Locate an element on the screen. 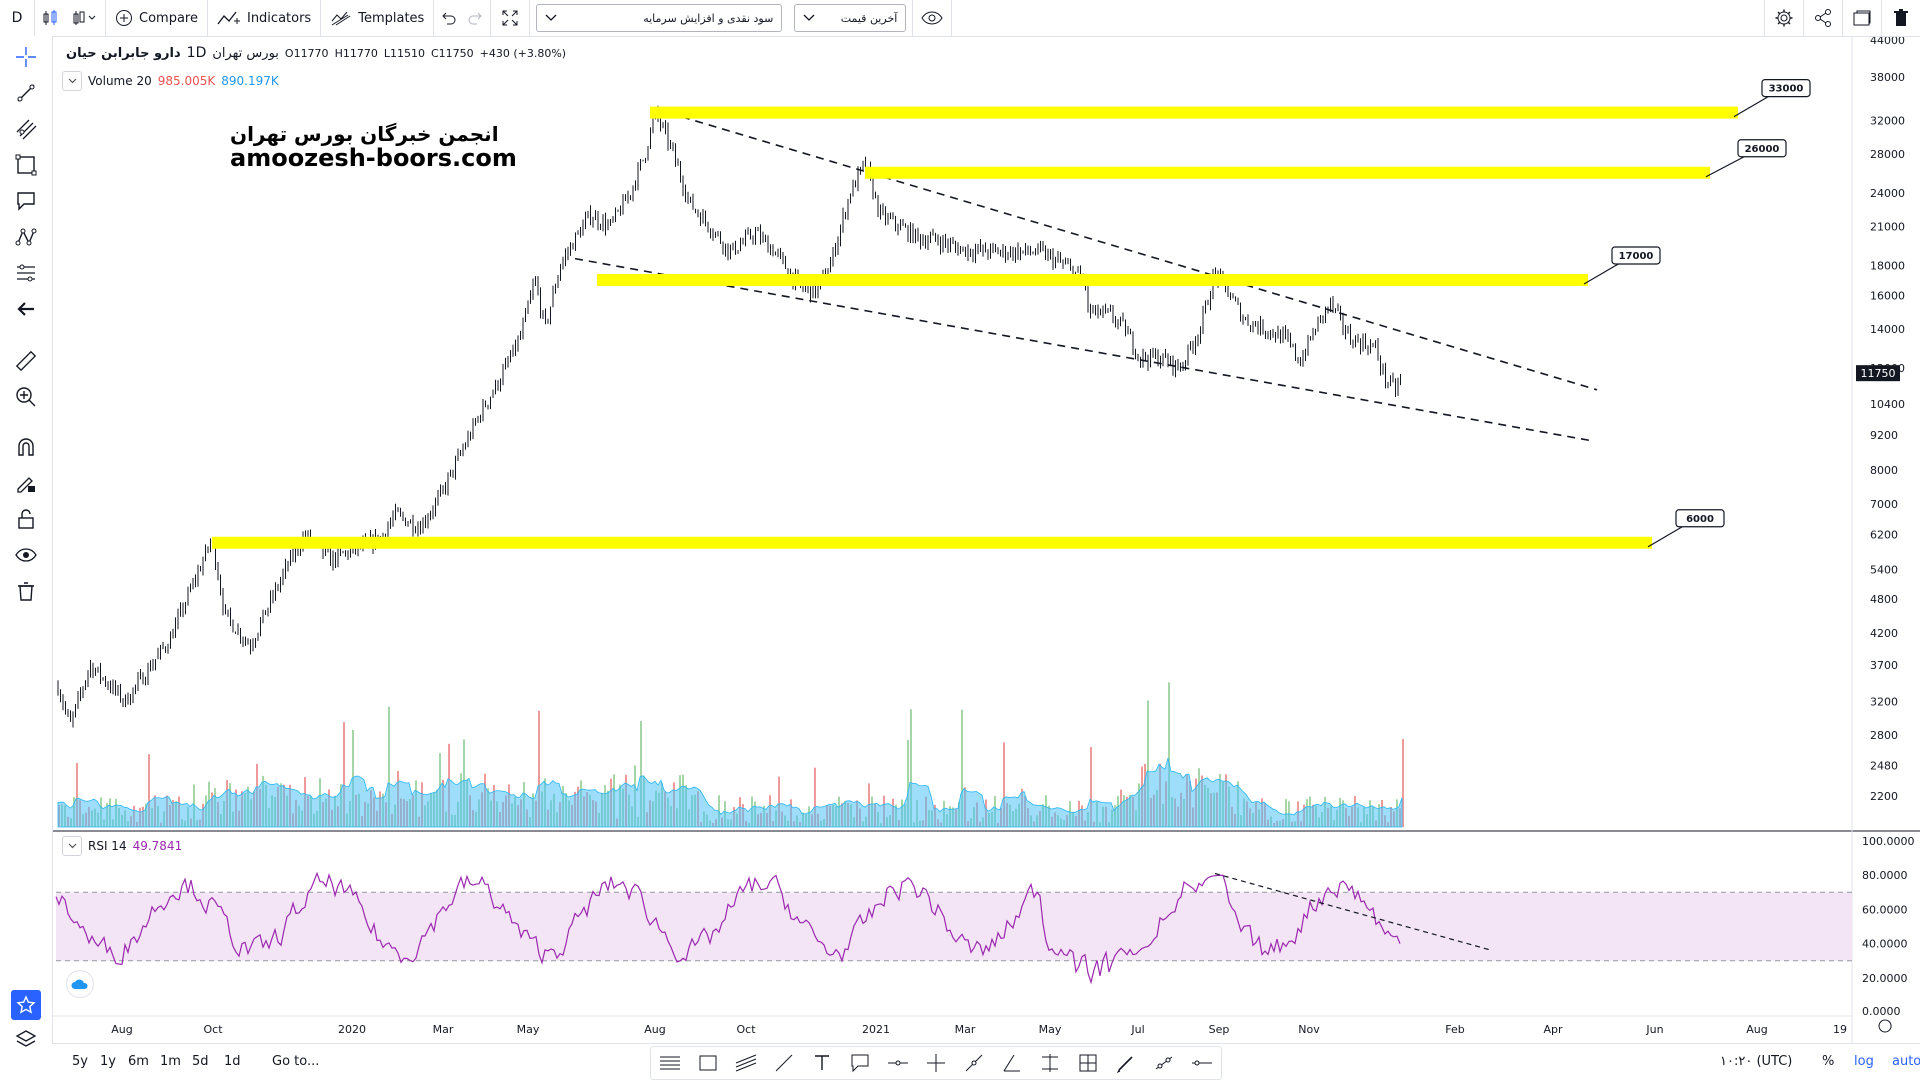 The image size is (1920, 1081). angle-icon is located at coordinates (1011, 1063).